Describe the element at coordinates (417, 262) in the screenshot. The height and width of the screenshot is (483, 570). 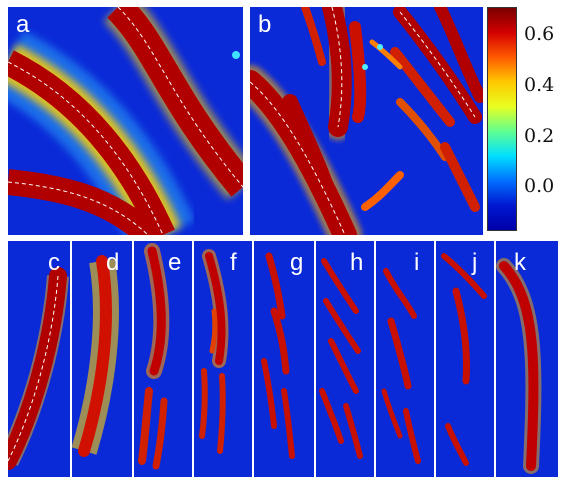
I see `panel-label-i: i` at that location.